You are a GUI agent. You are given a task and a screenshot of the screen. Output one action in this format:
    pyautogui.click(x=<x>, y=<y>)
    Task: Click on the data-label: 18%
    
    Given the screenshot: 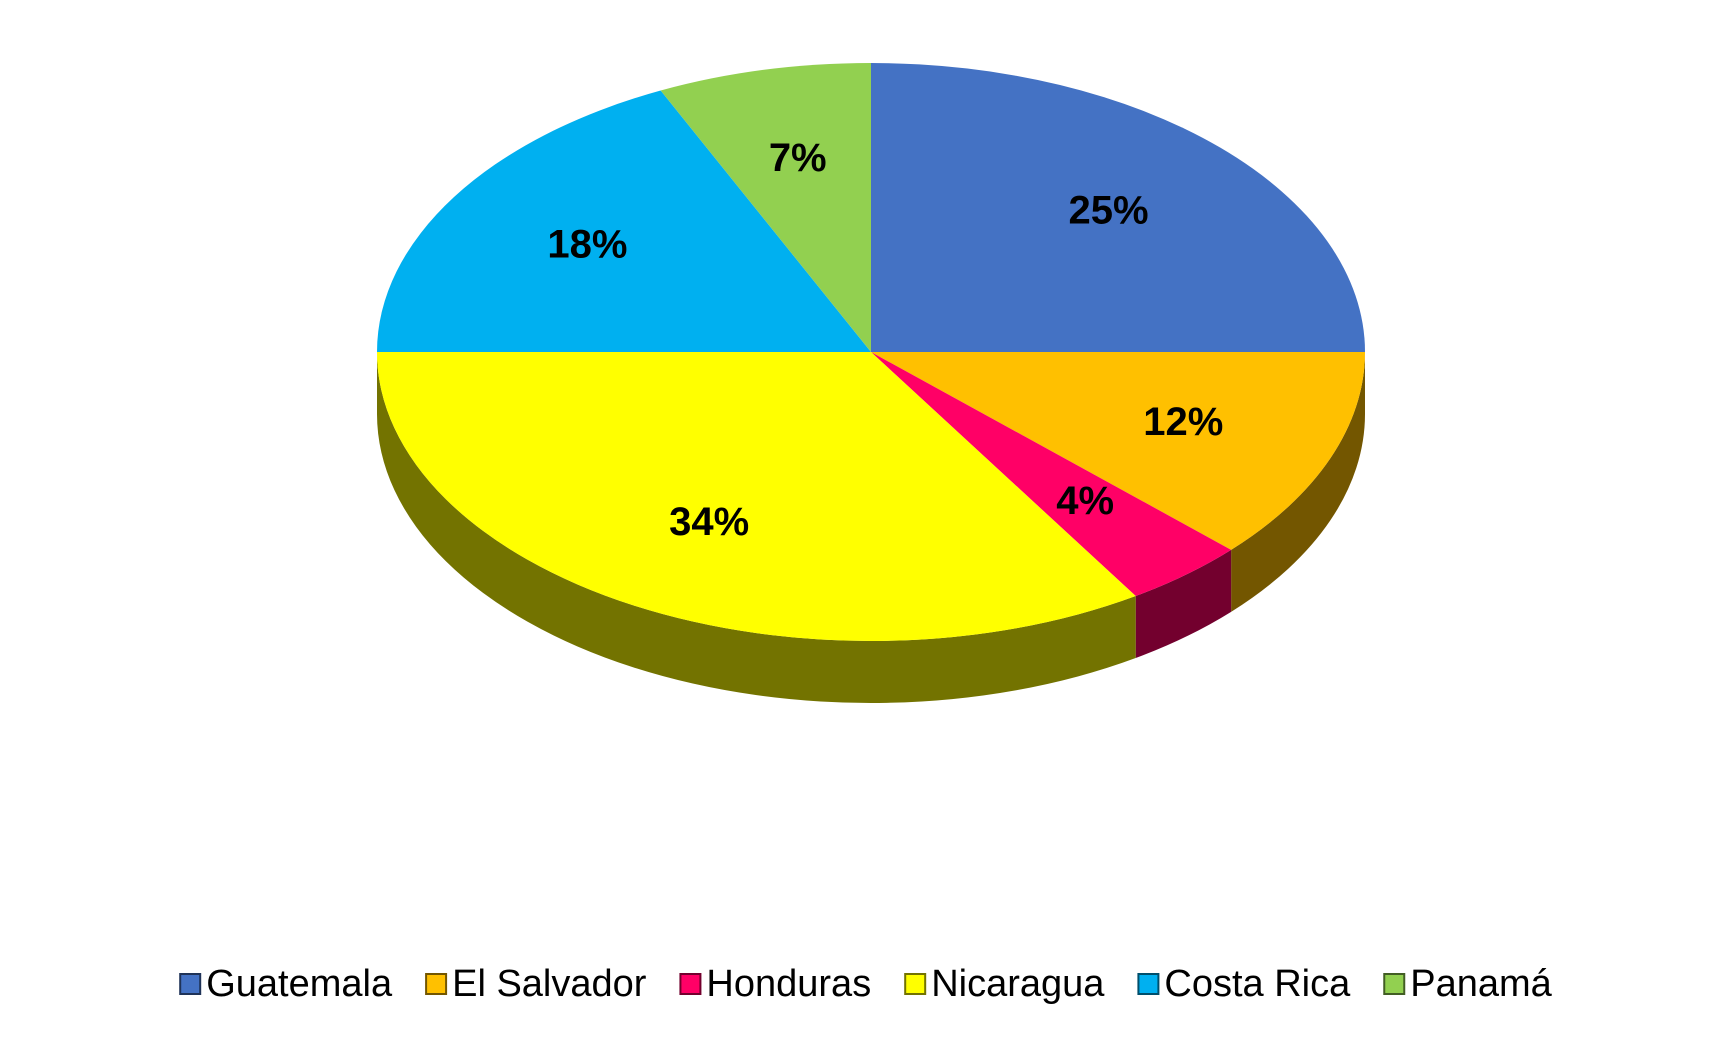 What is the action you would take?
    pyautogui.click(x=587, y=244)
    